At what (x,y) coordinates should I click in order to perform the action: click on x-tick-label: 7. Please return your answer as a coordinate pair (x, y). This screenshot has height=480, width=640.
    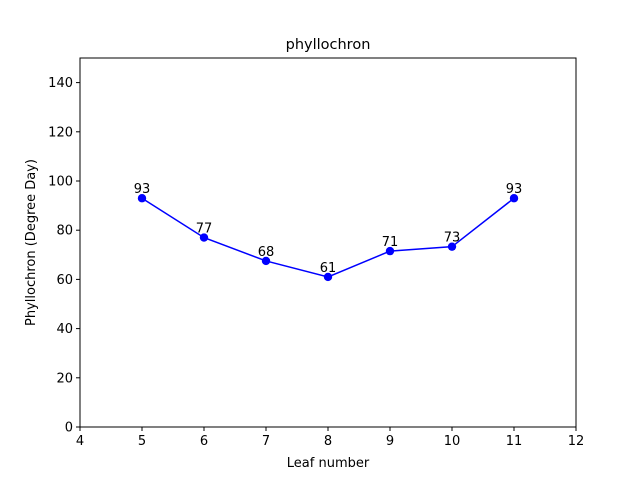
    Looking at the image, I should click on (266, 441).